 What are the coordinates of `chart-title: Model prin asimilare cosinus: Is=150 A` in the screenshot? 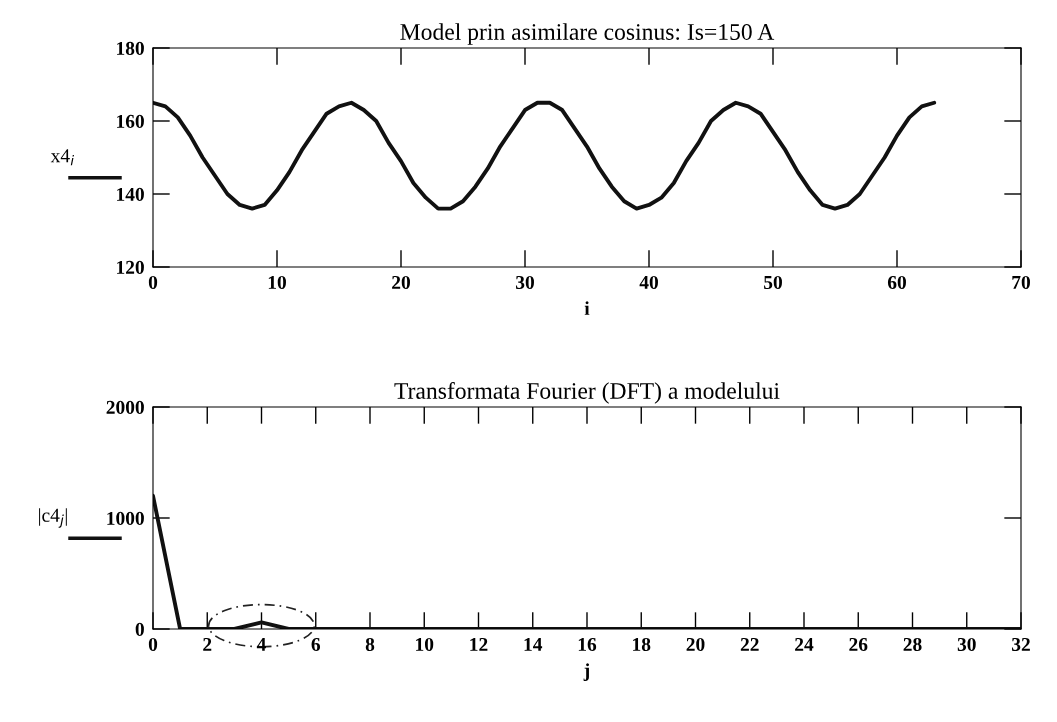 It's located at (587, 34).